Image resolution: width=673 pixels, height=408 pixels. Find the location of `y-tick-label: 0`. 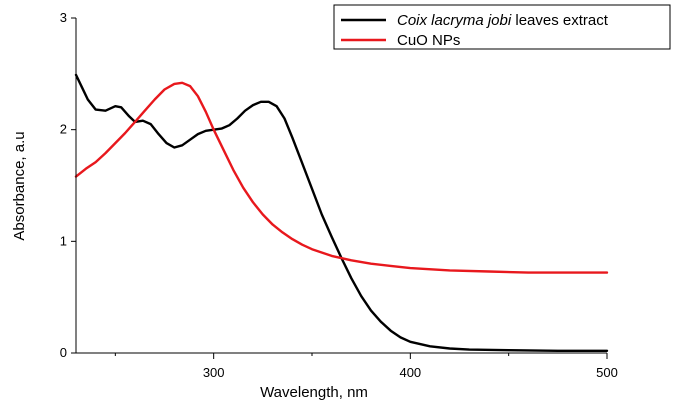

y-tick-label: 0 is located at coordinates (63, 352).